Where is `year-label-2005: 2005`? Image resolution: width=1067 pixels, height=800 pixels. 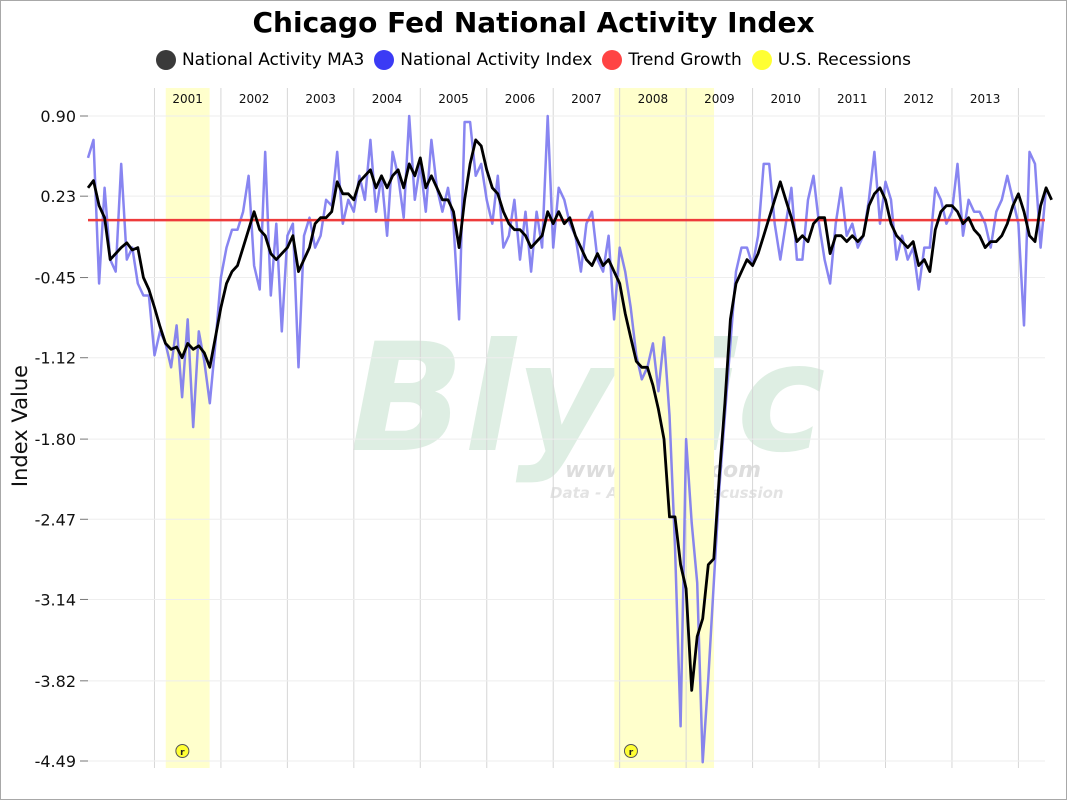 year-label-2005: 2005 is located at coordinates (453, 99).